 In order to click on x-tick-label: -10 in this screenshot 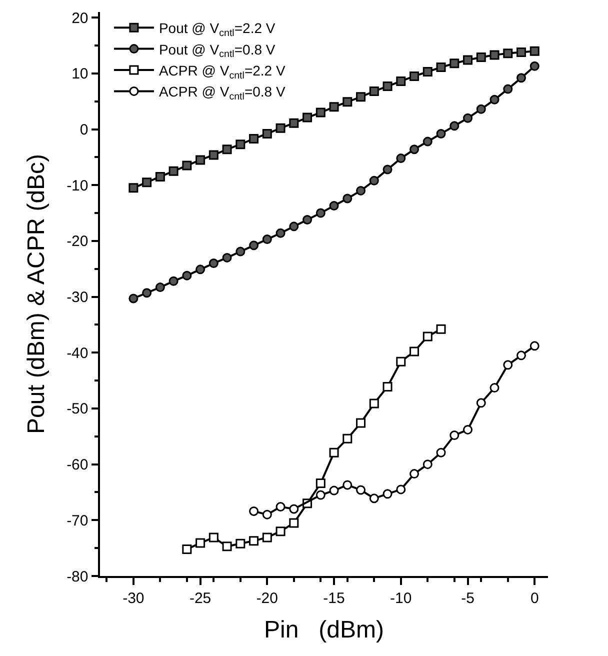, I will do `click(401, 598)`.